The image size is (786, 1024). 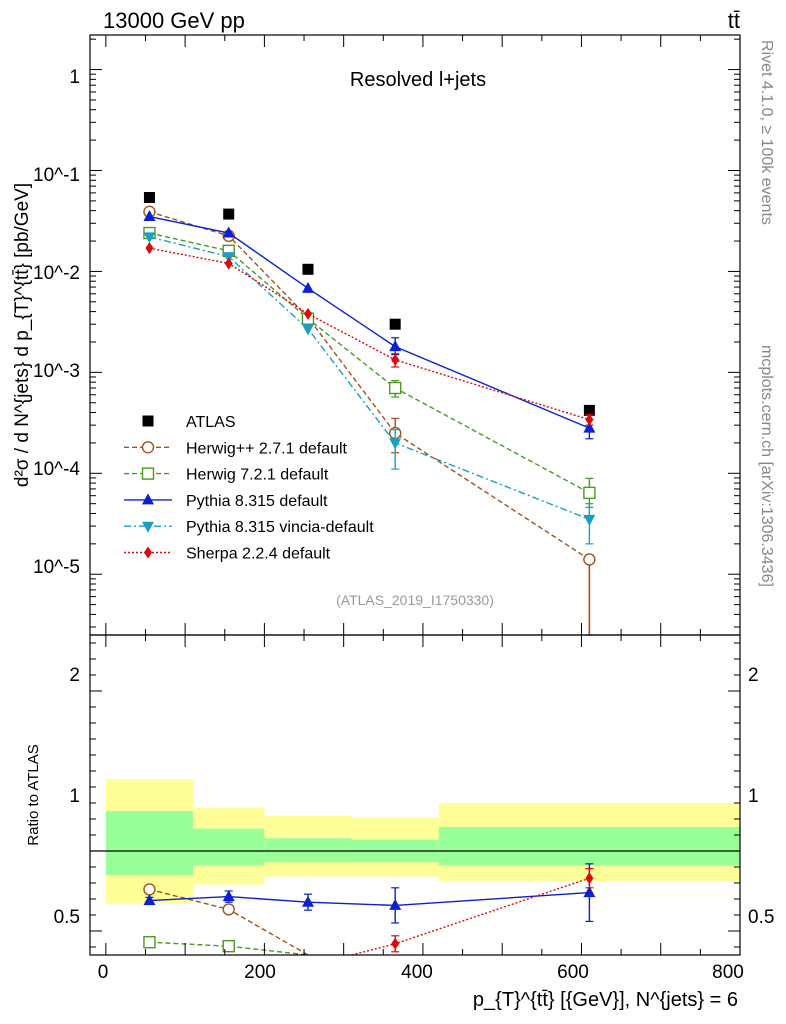 I want to click on legend-label: Sherpa 2.2.4 default, so click(x=258, y=554).